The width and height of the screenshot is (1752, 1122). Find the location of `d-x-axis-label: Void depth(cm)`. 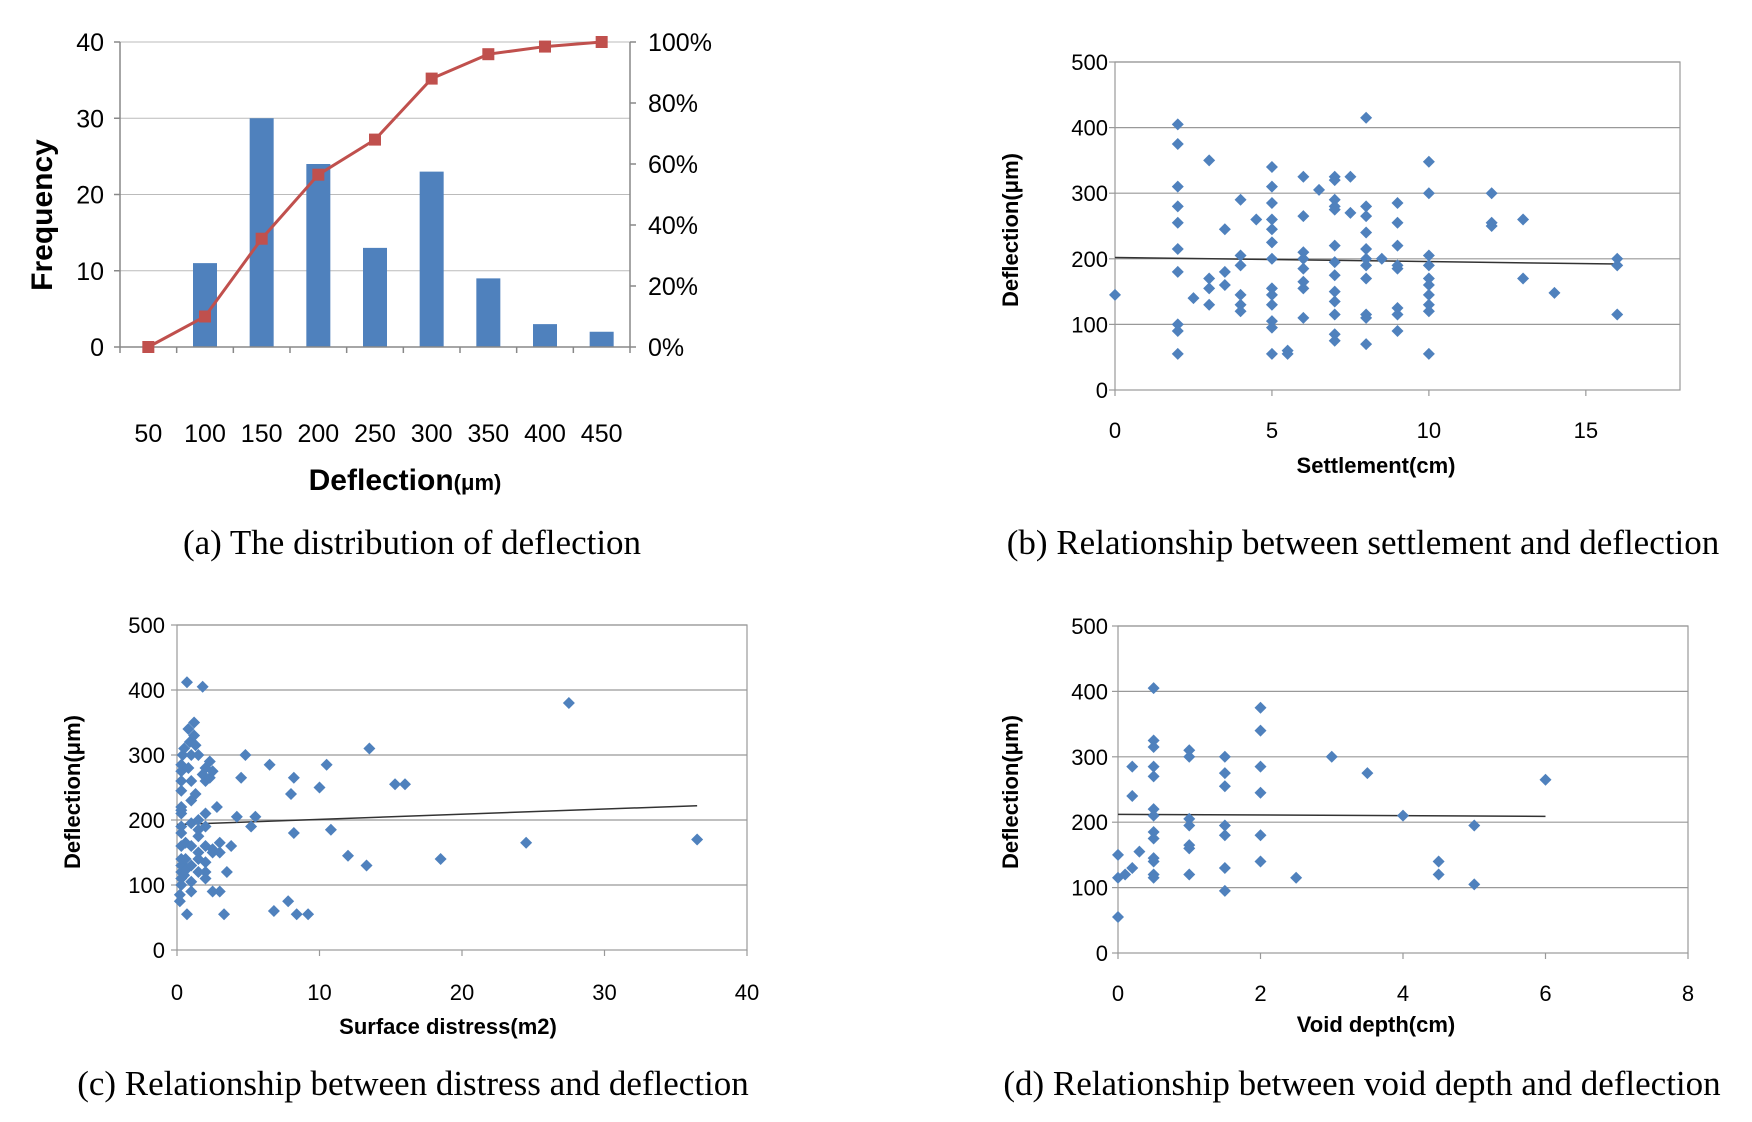

d-x-axis-label: Void depth(cm) is located at coordinates (1376, 1024).